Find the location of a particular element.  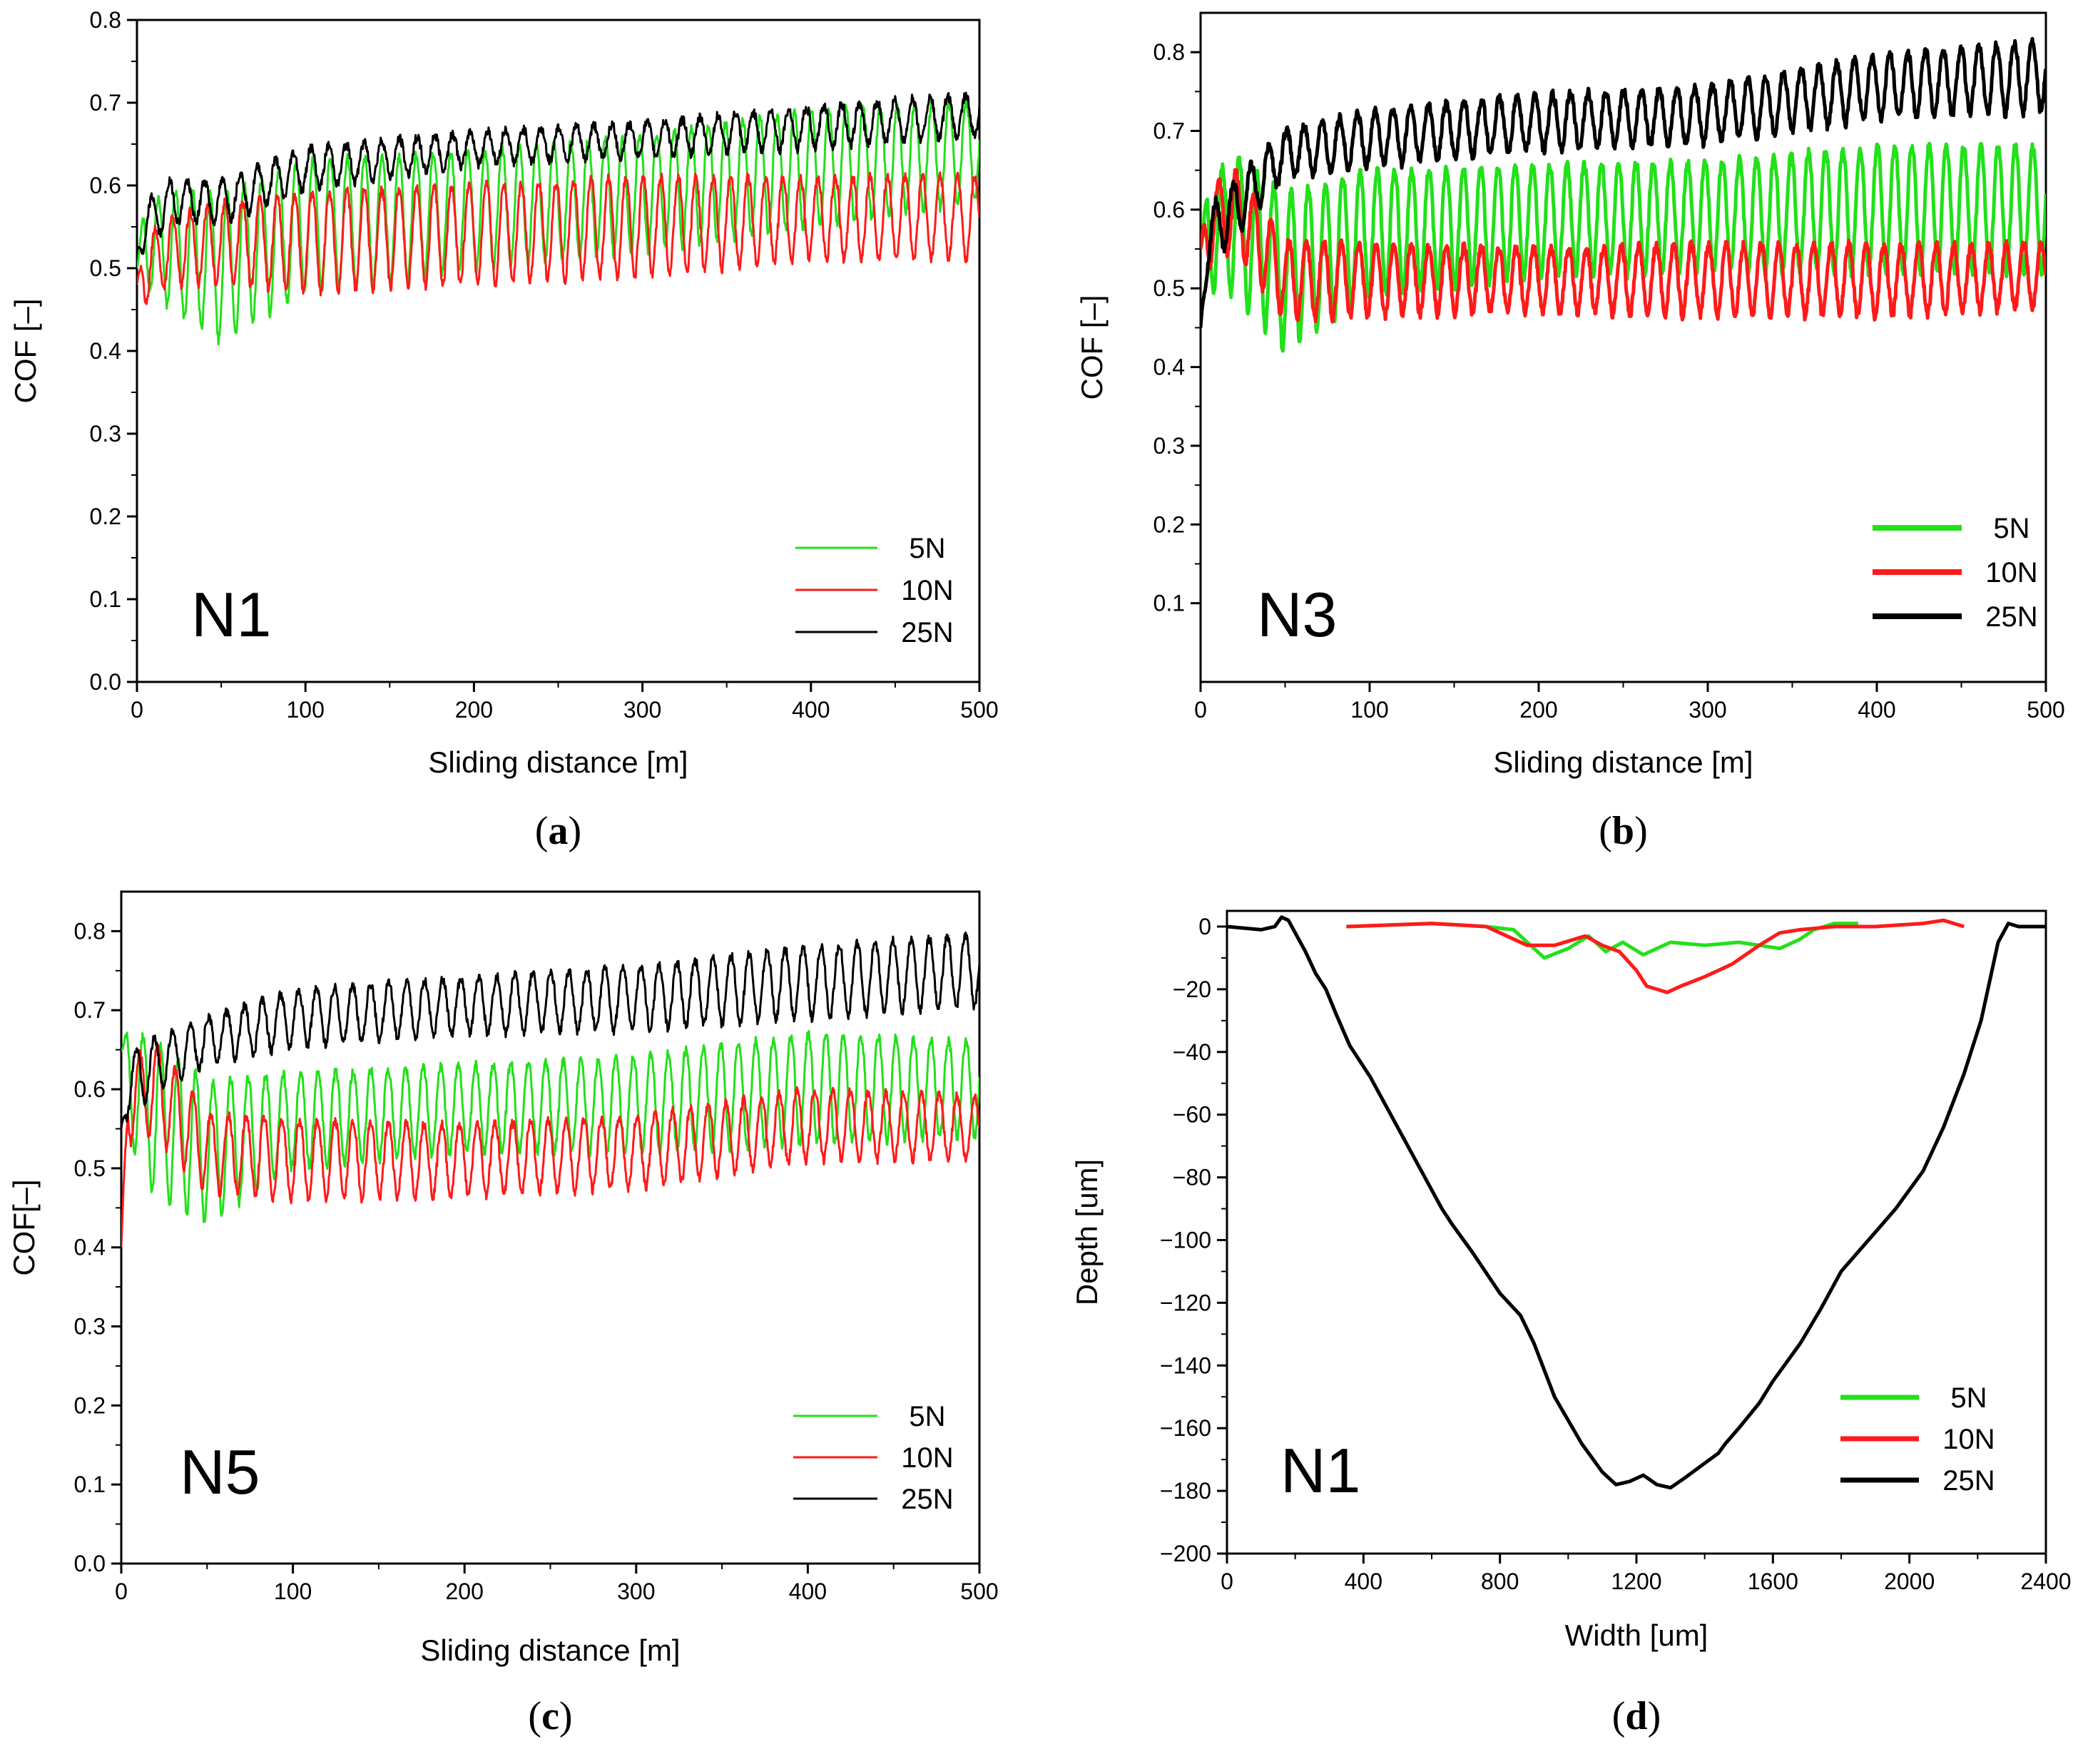

x-tick-label: 1600 is located at coordinates (1773, 1581).